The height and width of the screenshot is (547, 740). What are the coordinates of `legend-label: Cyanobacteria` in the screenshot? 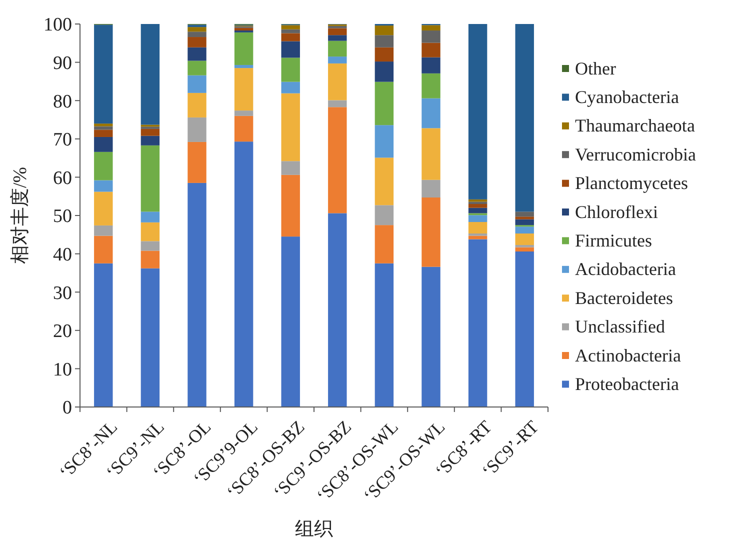 It's located at (627, 97).